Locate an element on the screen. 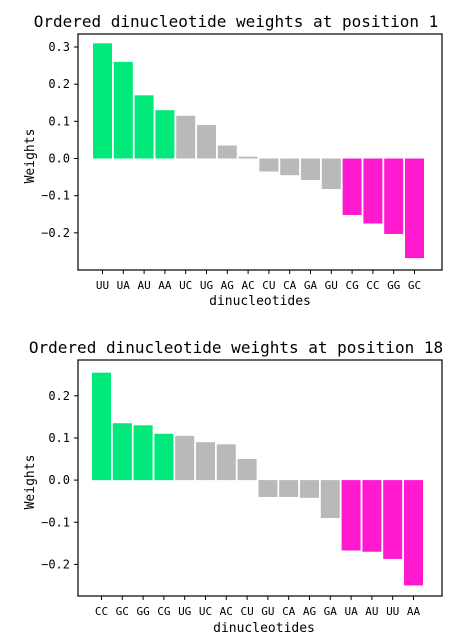  y-tick-group: 0.3 0.2 0.1 0.0 −0.1 −0.2 is located at coordinates (59, 140).